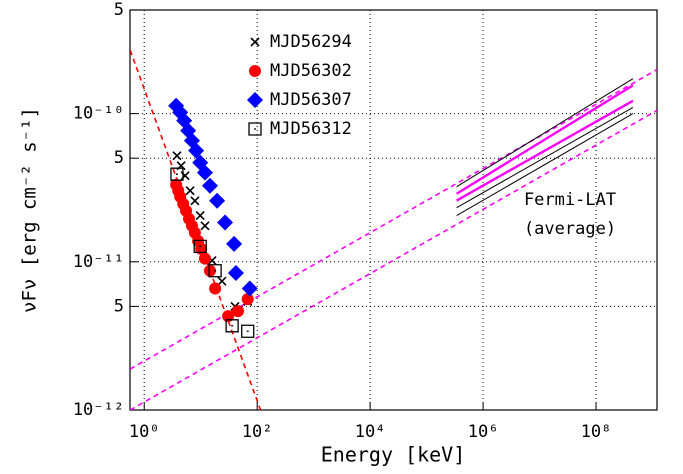  I want to click on legend-label: MJD56312, so click(311, 129).